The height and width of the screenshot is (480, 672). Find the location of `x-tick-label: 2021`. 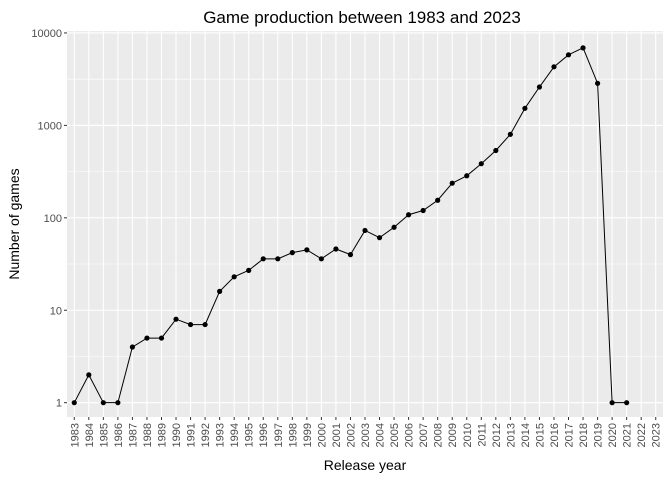

x-tick-label: 2021 is located at coordinates (628, 435).